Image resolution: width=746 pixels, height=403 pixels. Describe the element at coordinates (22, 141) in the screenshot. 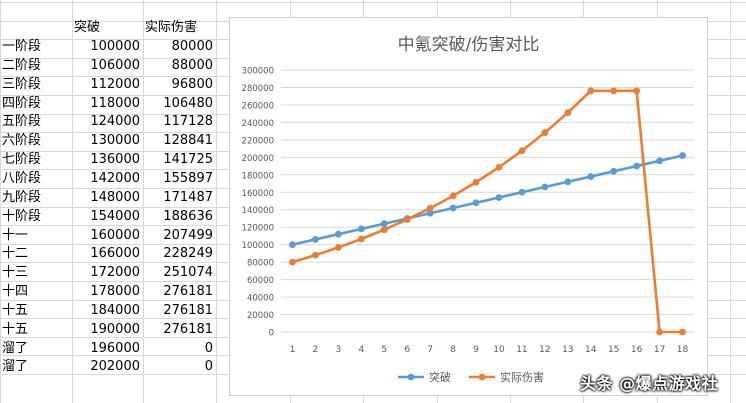

I see `table-cell: 六阶段` at that location.